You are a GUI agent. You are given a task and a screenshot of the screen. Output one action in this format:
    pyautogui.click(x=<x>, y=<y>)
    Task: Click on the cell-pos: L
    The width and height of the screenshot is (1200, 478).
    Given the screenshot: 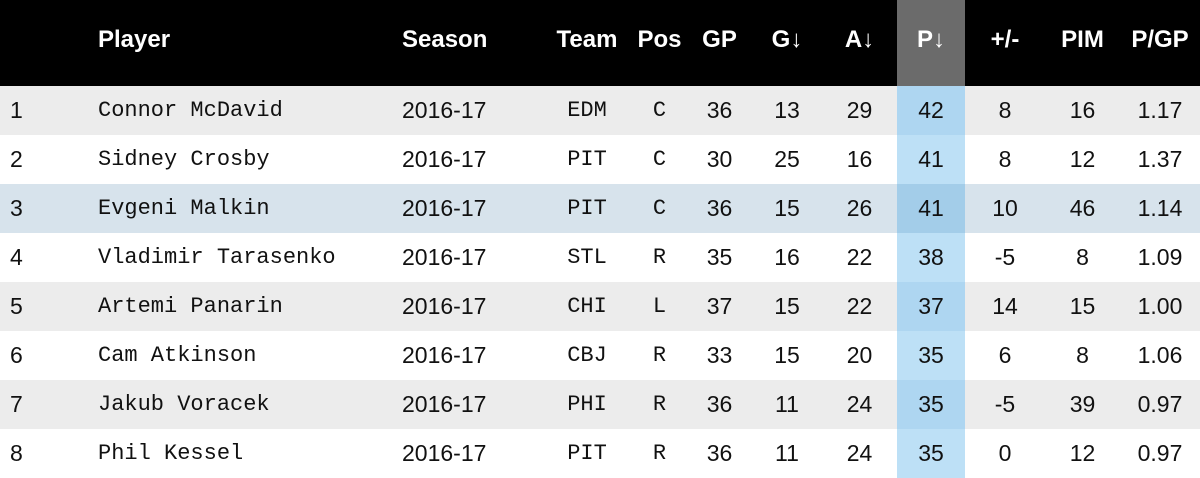 What is the action you would take?
    pyautogui.click(x=659, y=306)
    